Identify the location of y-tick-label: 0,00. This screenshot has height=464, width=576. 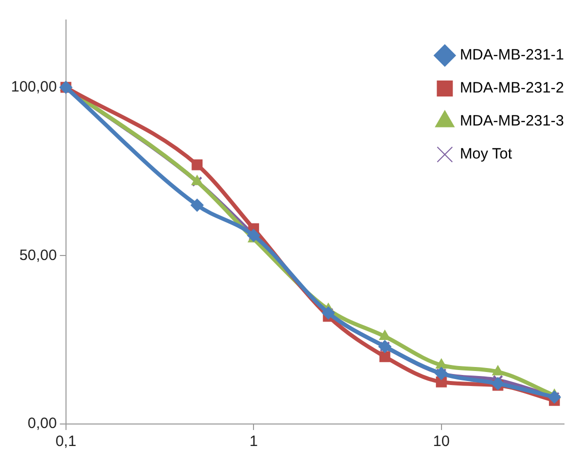
(42, 423).